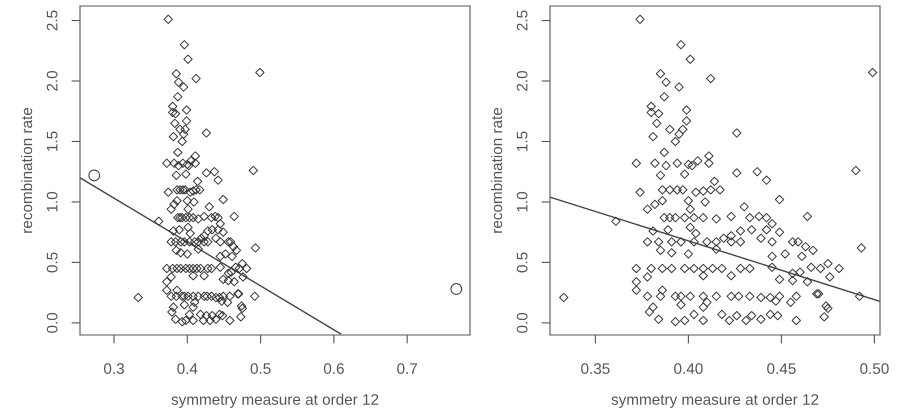  Describe the element at coordinates (407, 368) in the screenshot. I see `x-tick-label: 0.7` at that location.